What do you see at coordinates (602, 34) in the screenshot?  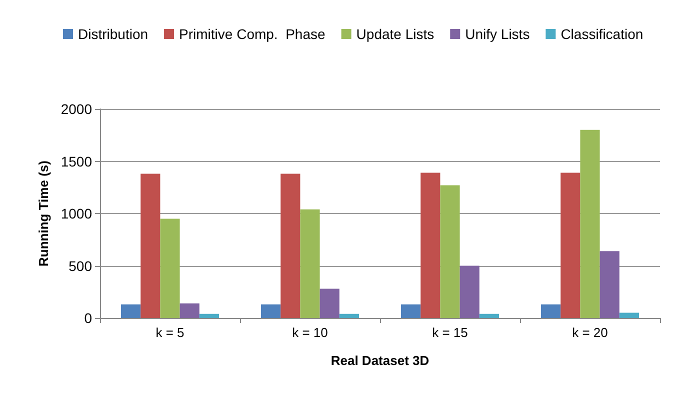 I see `legend-label: Classification` at bounding box center [602, 34].